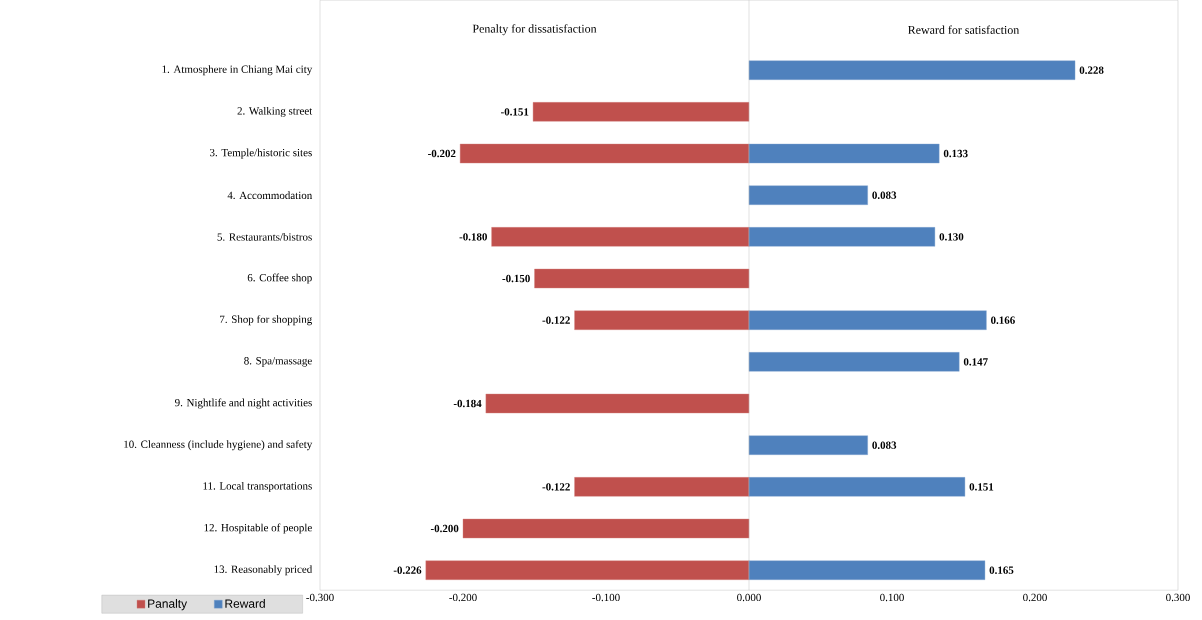 The height and width of the screenshot is (620, 1202). What do you see at coordinates (516, 278) in the screenshot?
I see `data-label: -0.150` at bounding box center [516, 278].